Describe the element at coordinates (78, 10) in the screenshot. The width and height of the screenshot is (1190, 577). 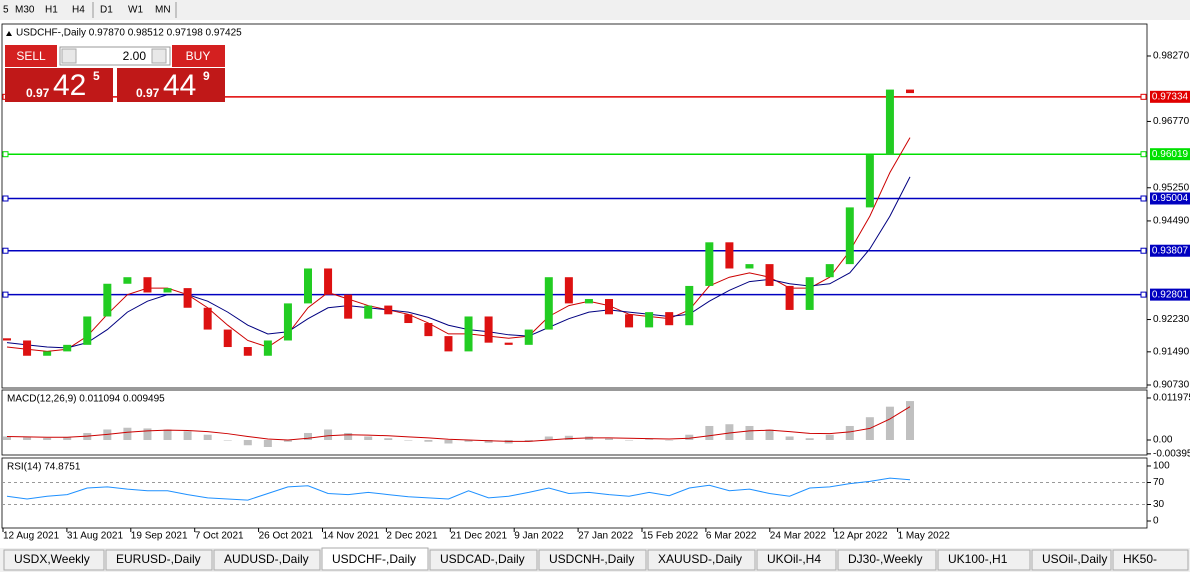
I see `timeframe-button: H4` at that location.